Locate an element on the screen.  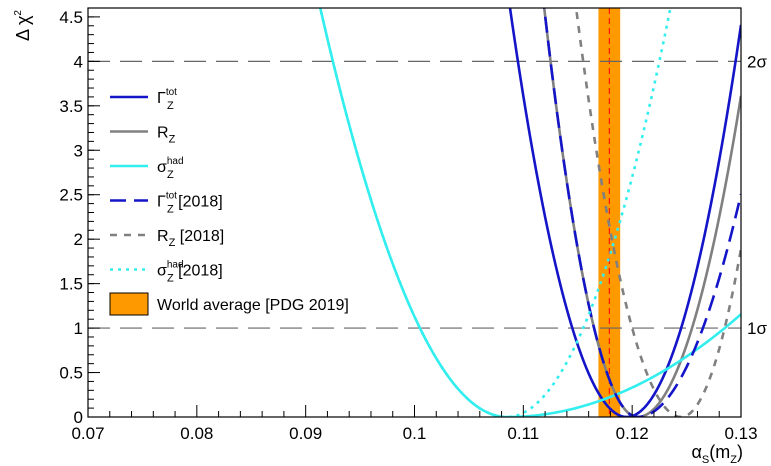
reference-label-1: 2σ is located at coordinates (757, 61).